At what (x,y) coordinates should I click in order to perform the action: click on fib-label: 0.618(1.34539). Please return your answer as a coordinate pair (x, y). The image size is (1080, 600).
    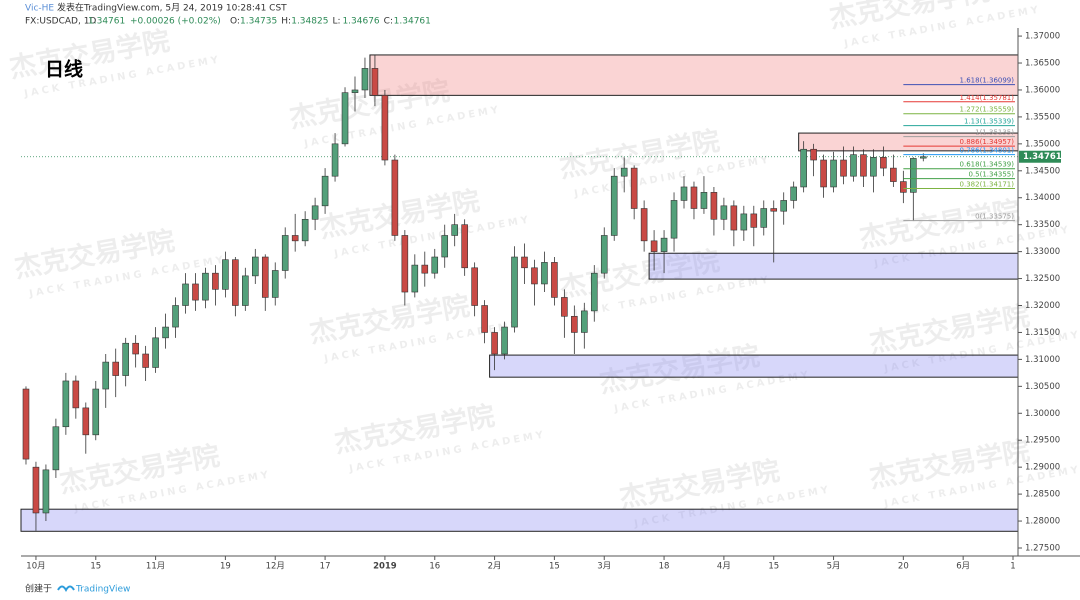
    Looking at the image, I should click on (987, 165).